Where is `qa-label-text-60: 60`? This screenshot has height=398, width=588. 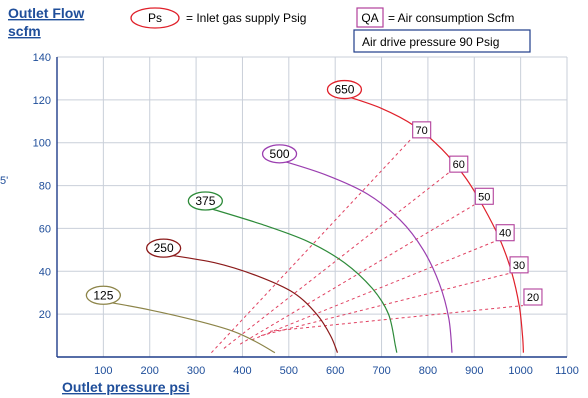
qa-label-text-60: 60 is located at coordinates (459, 165).